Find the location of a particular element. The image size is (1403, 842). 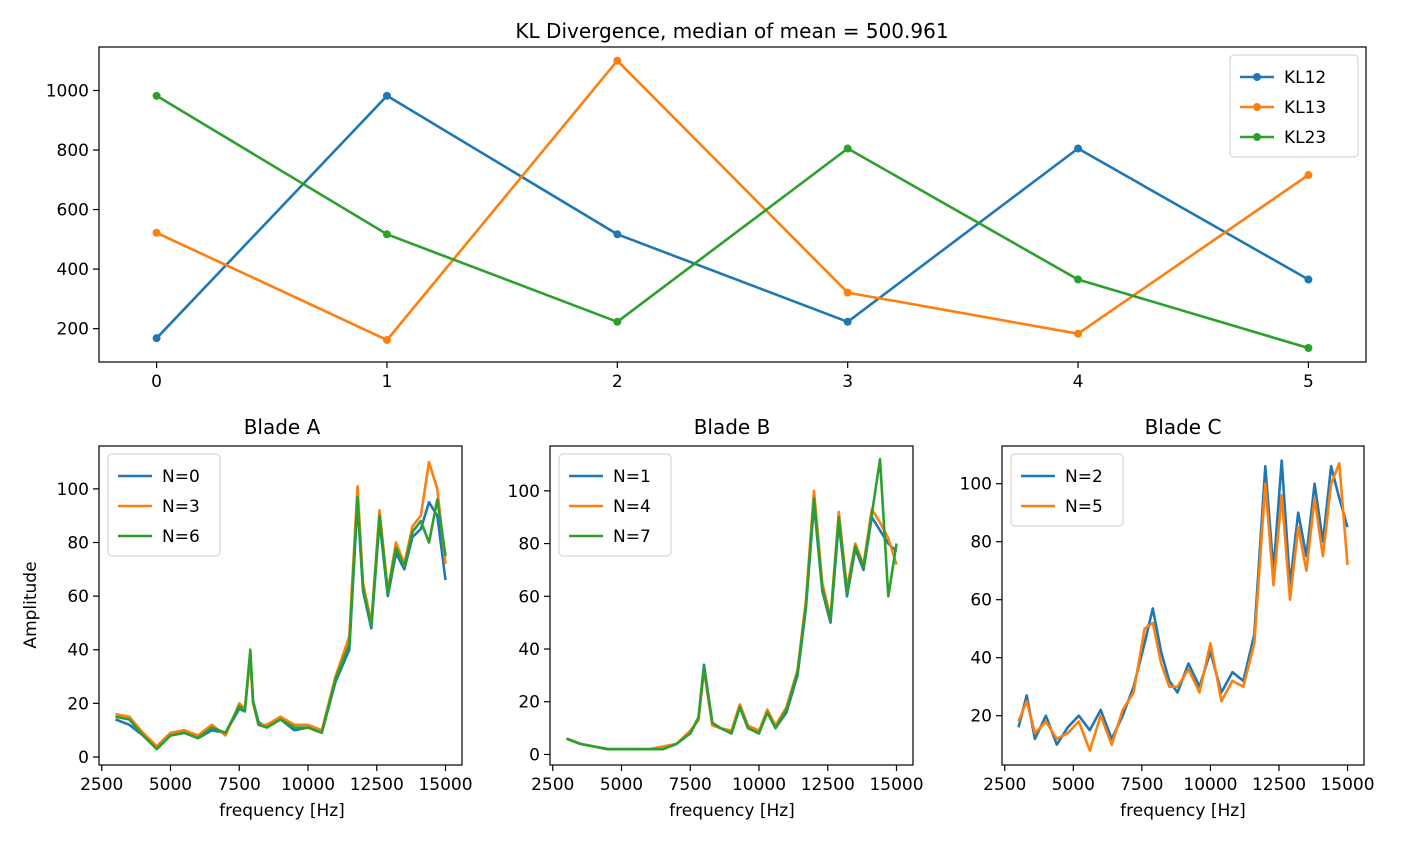

kl-xtick-label-1: 1 is located at coordinates (387, 382).